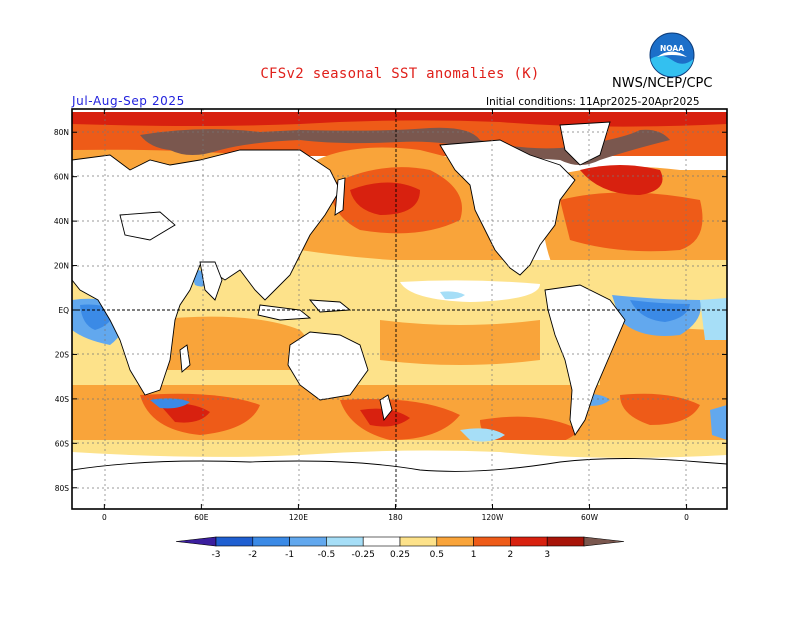  What do you see at coordinates (62, 399) in the screenshot?
I see `lat-label: 40S` at bounding box center [62, 399].